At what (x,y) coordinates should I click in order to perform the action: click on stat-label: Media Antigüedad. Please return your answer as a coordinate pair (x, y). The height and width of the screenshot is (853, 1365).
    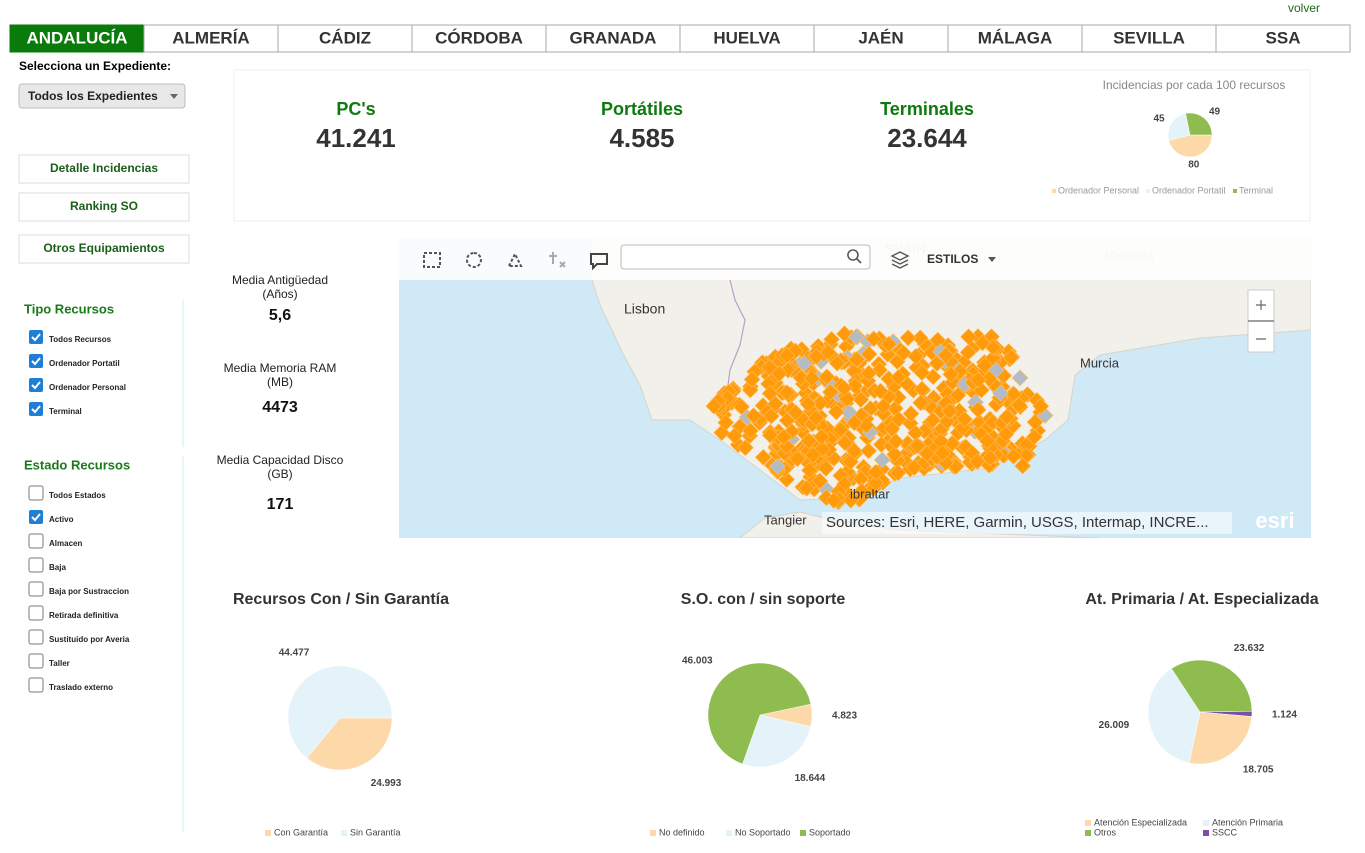
    Looking at the image, I should click on (280, 280).